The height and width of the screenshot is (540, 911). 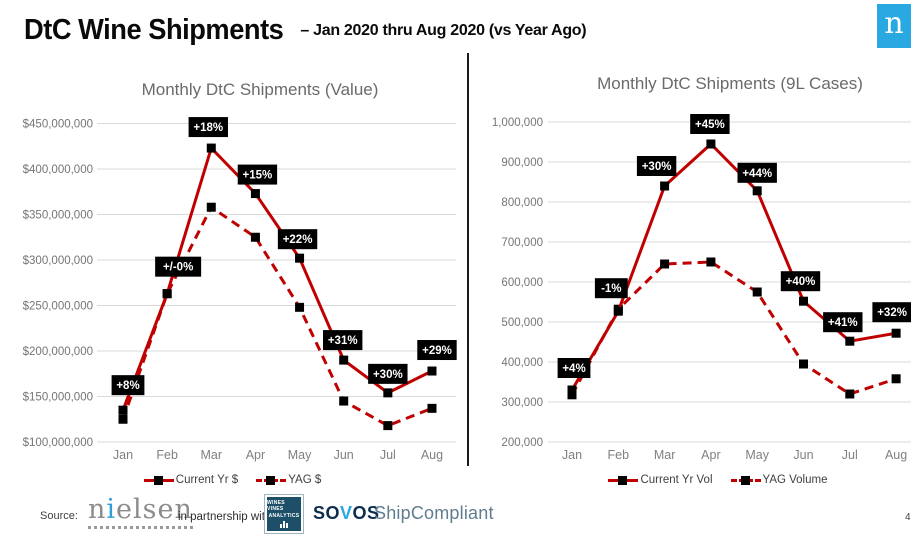 What do you see at coordinates (522, 283) in the screenshot?
I see `y-tick-label: 600,000` at bounding box center [522, 283].